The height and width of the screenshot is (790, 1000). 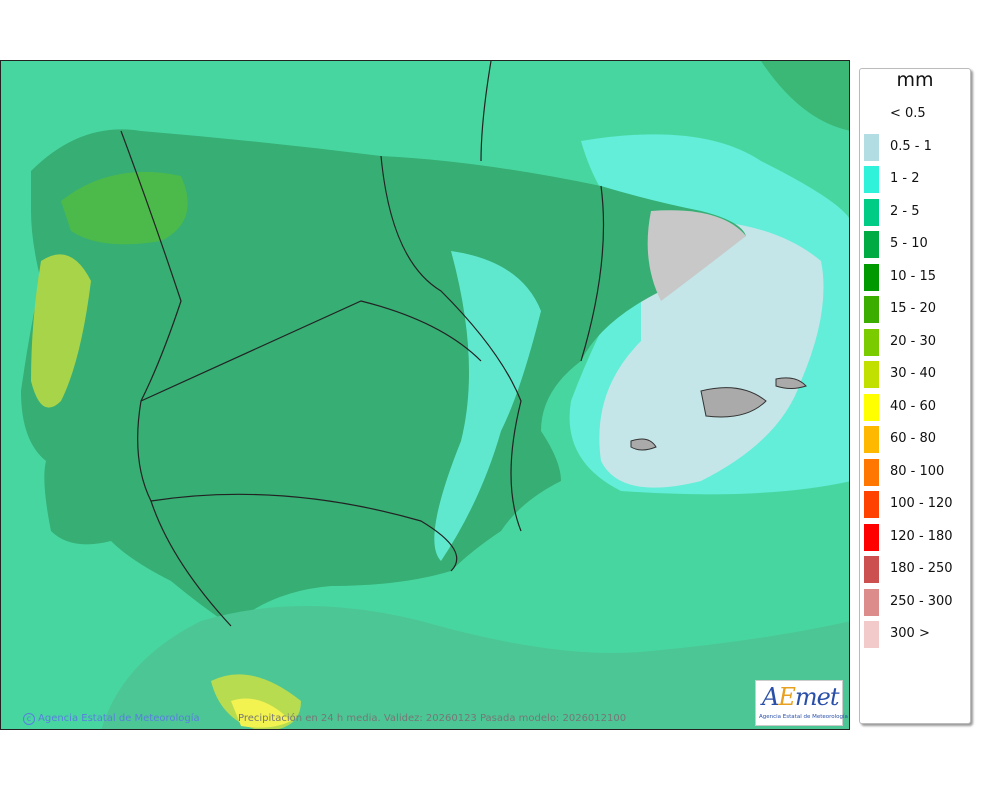 I want to click on legend-label: 2 - 5, so click(x=905, y=211).